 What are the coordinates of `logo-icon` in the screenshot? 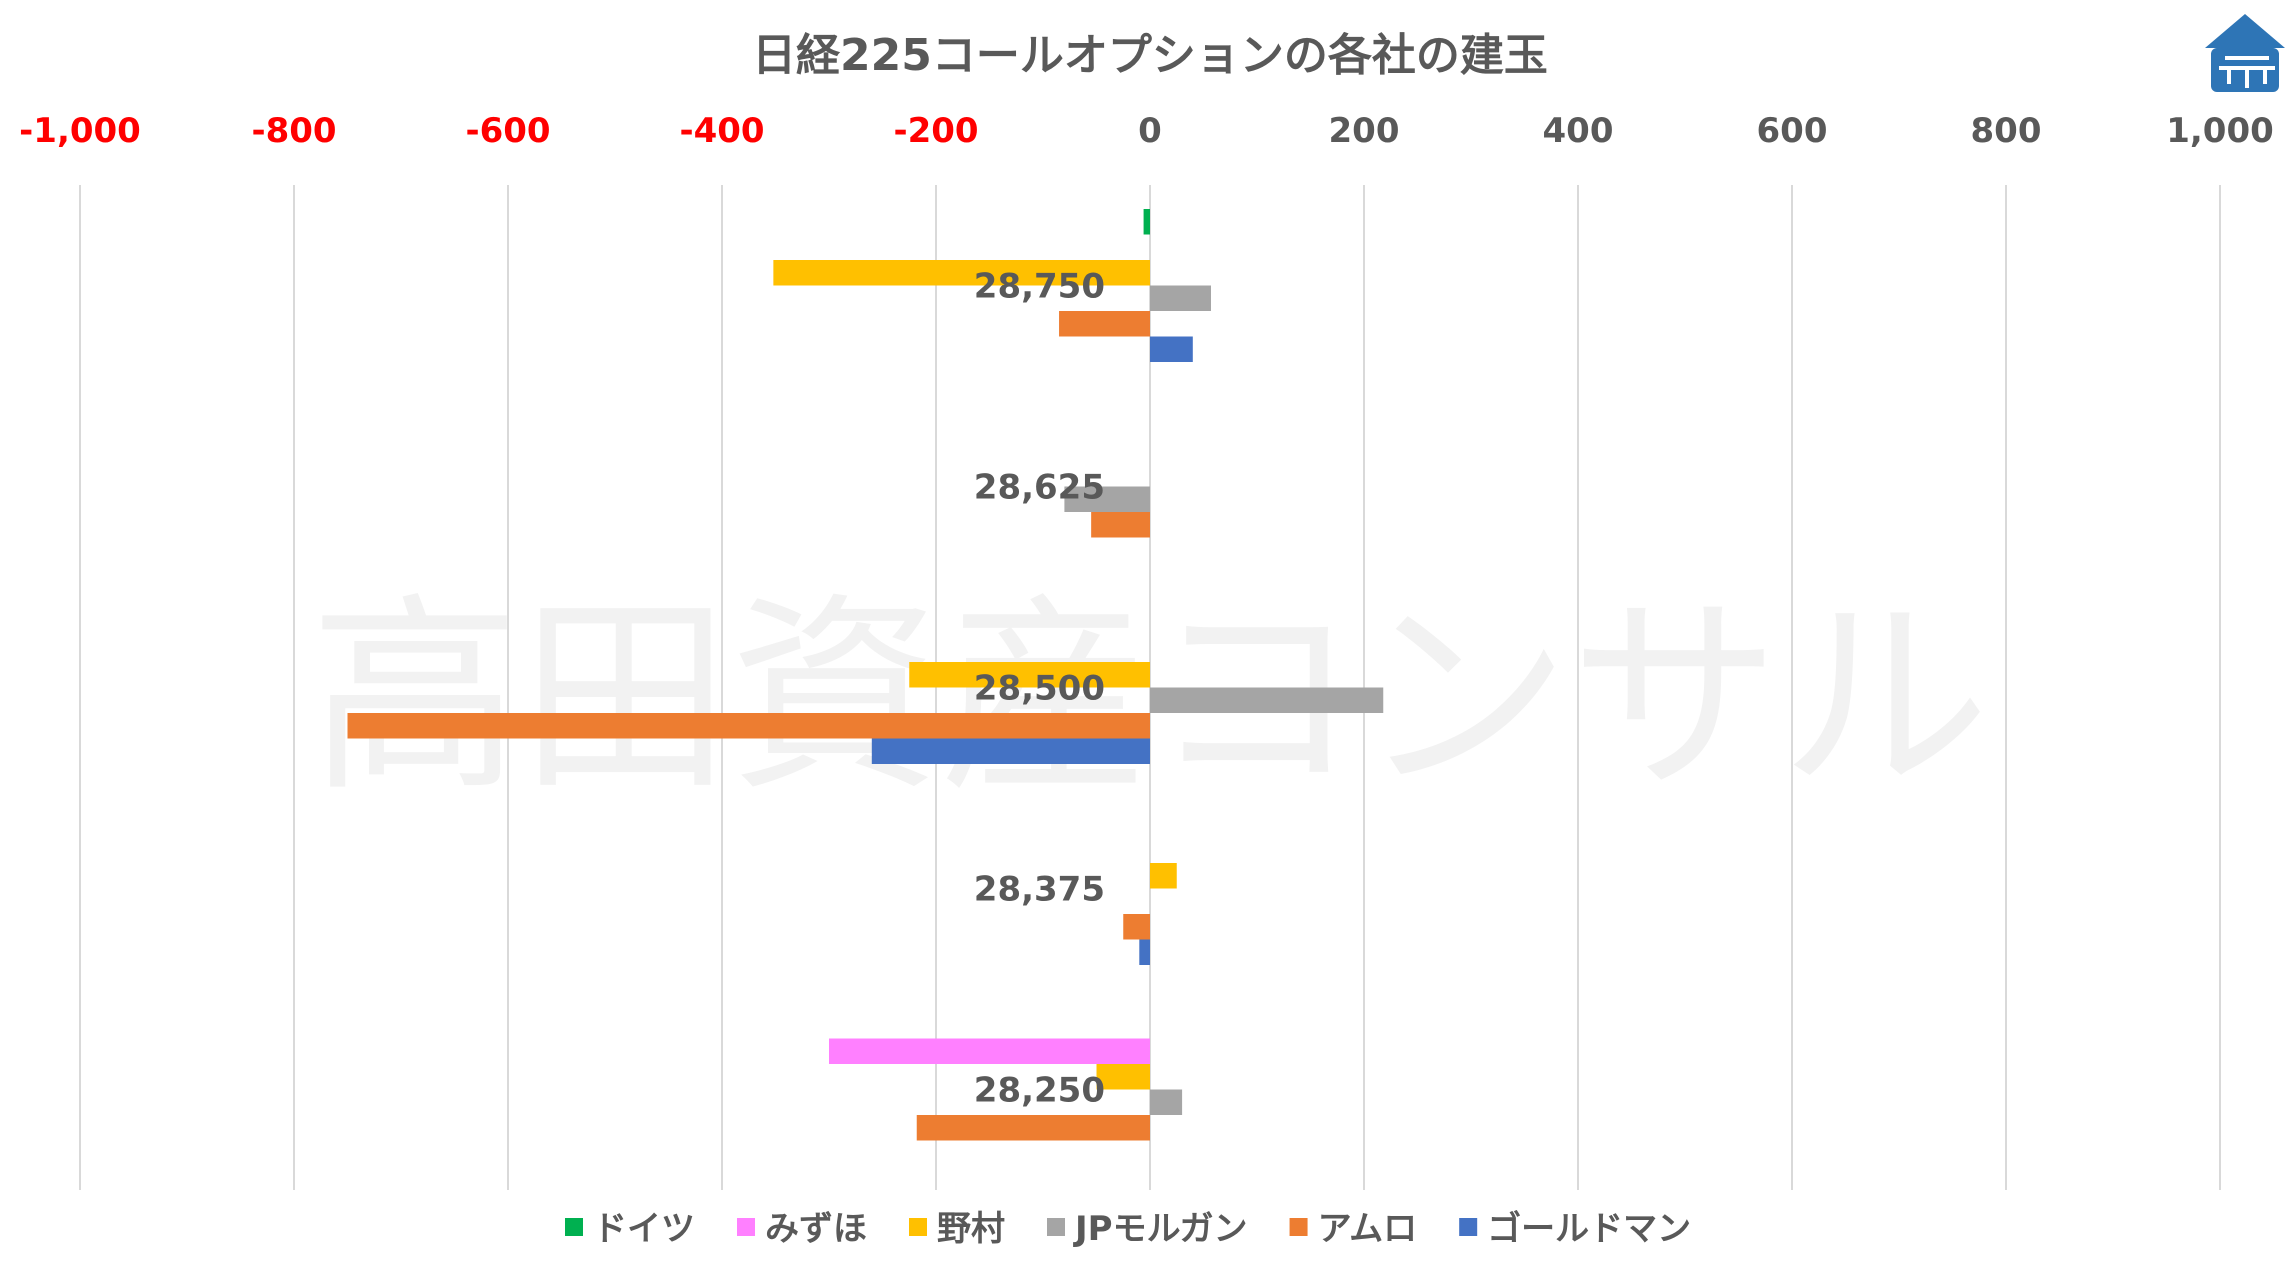 It's located at (2245, 53).